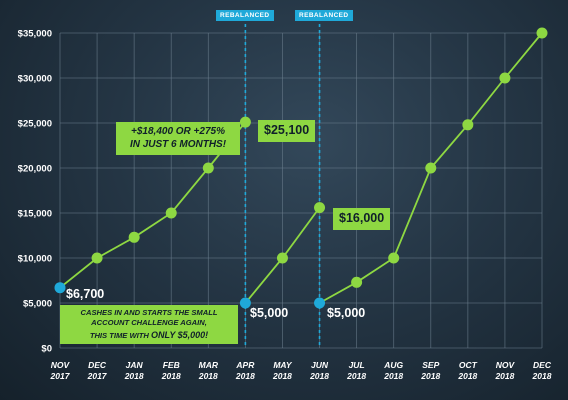 This screenshot has width=568, height=400. What do you see at coordinates (35, 214) in the screenshot?
I see `y-tick-label: $15,000` at bounding box center [35, 214].